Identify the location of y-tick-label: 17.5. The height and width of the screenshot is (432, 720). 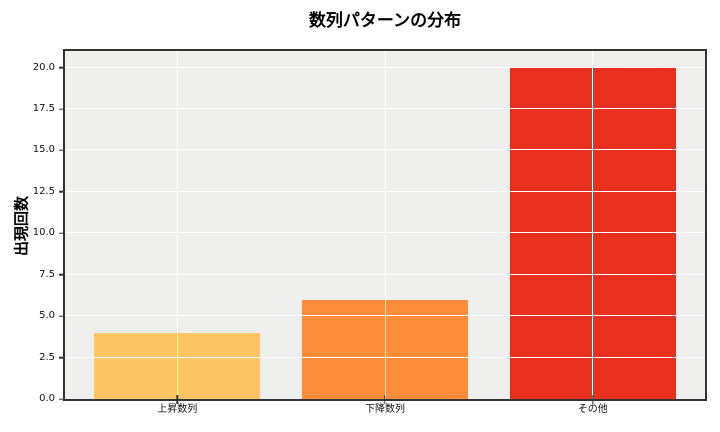
(43, 108).